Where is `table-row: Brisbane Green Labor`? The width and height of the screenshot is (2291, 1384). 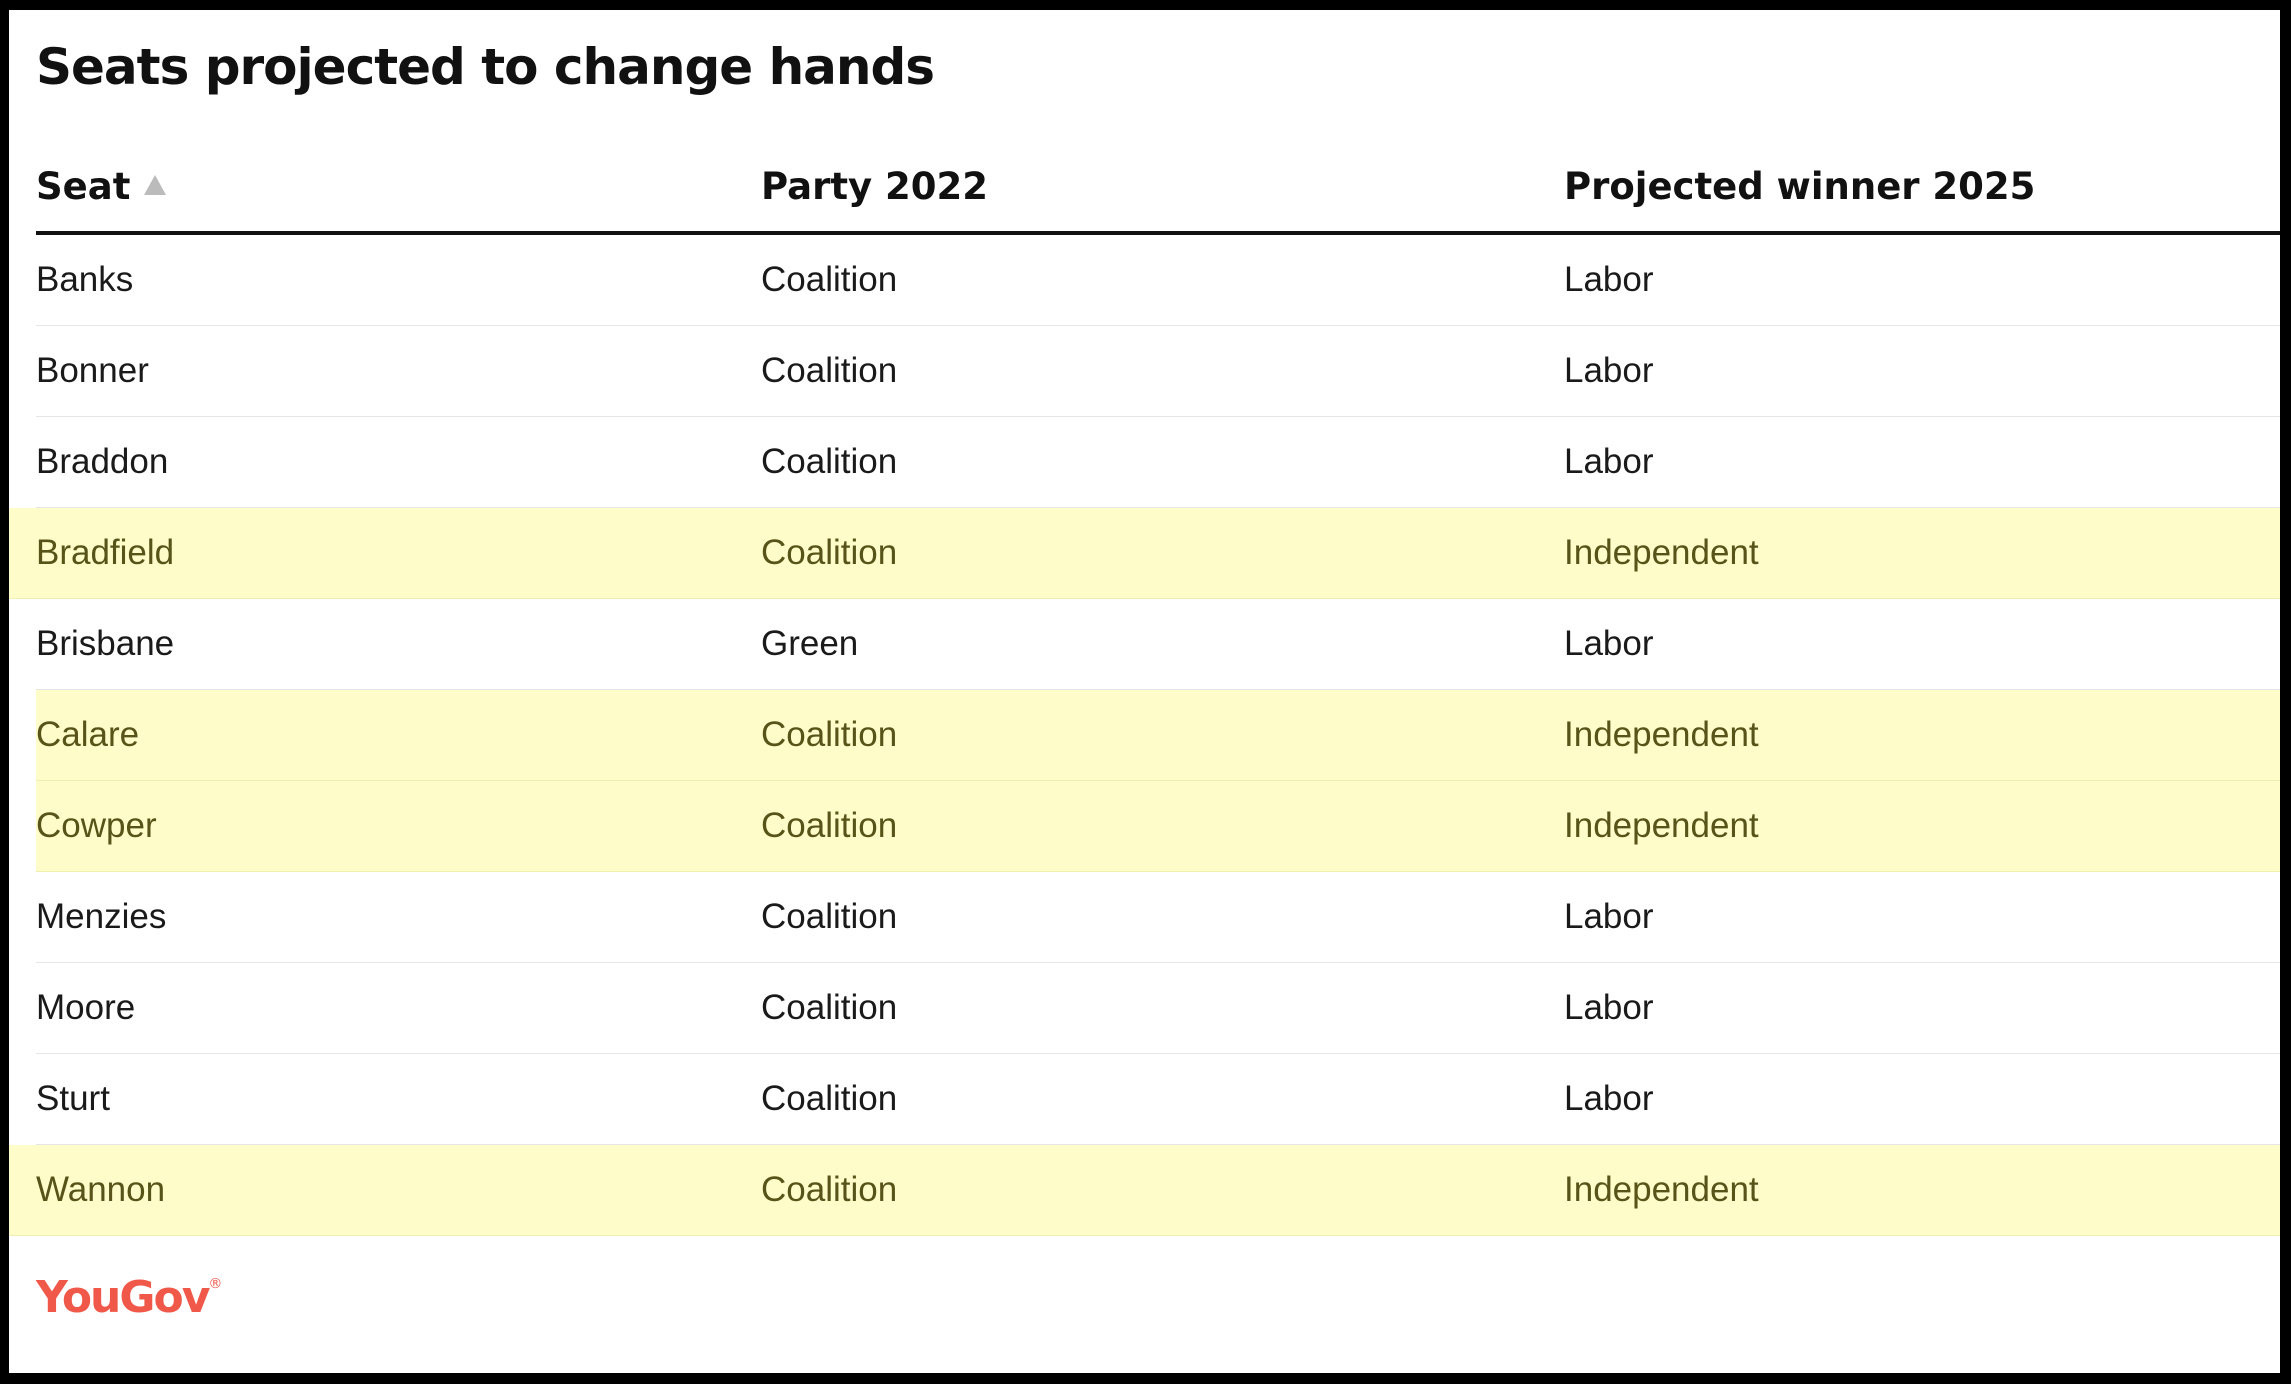
table-row: Brisbane Green Labor is located at coordinates (1158, 644).